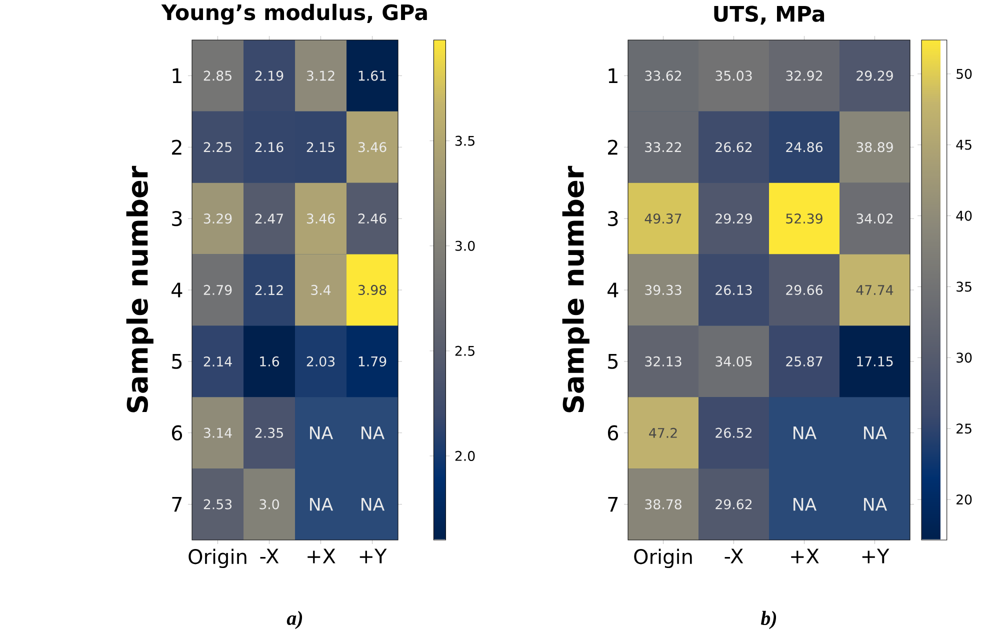  What do you see at coordinates (734, 433) in the screenshot?
I see `data-label: 26.52` at bounding box center [734, 433].